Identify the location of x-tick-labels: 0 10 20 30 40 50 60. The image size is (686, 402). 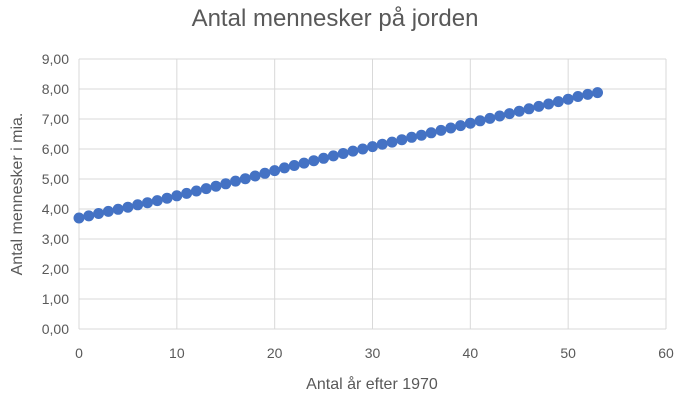
(374, 353).